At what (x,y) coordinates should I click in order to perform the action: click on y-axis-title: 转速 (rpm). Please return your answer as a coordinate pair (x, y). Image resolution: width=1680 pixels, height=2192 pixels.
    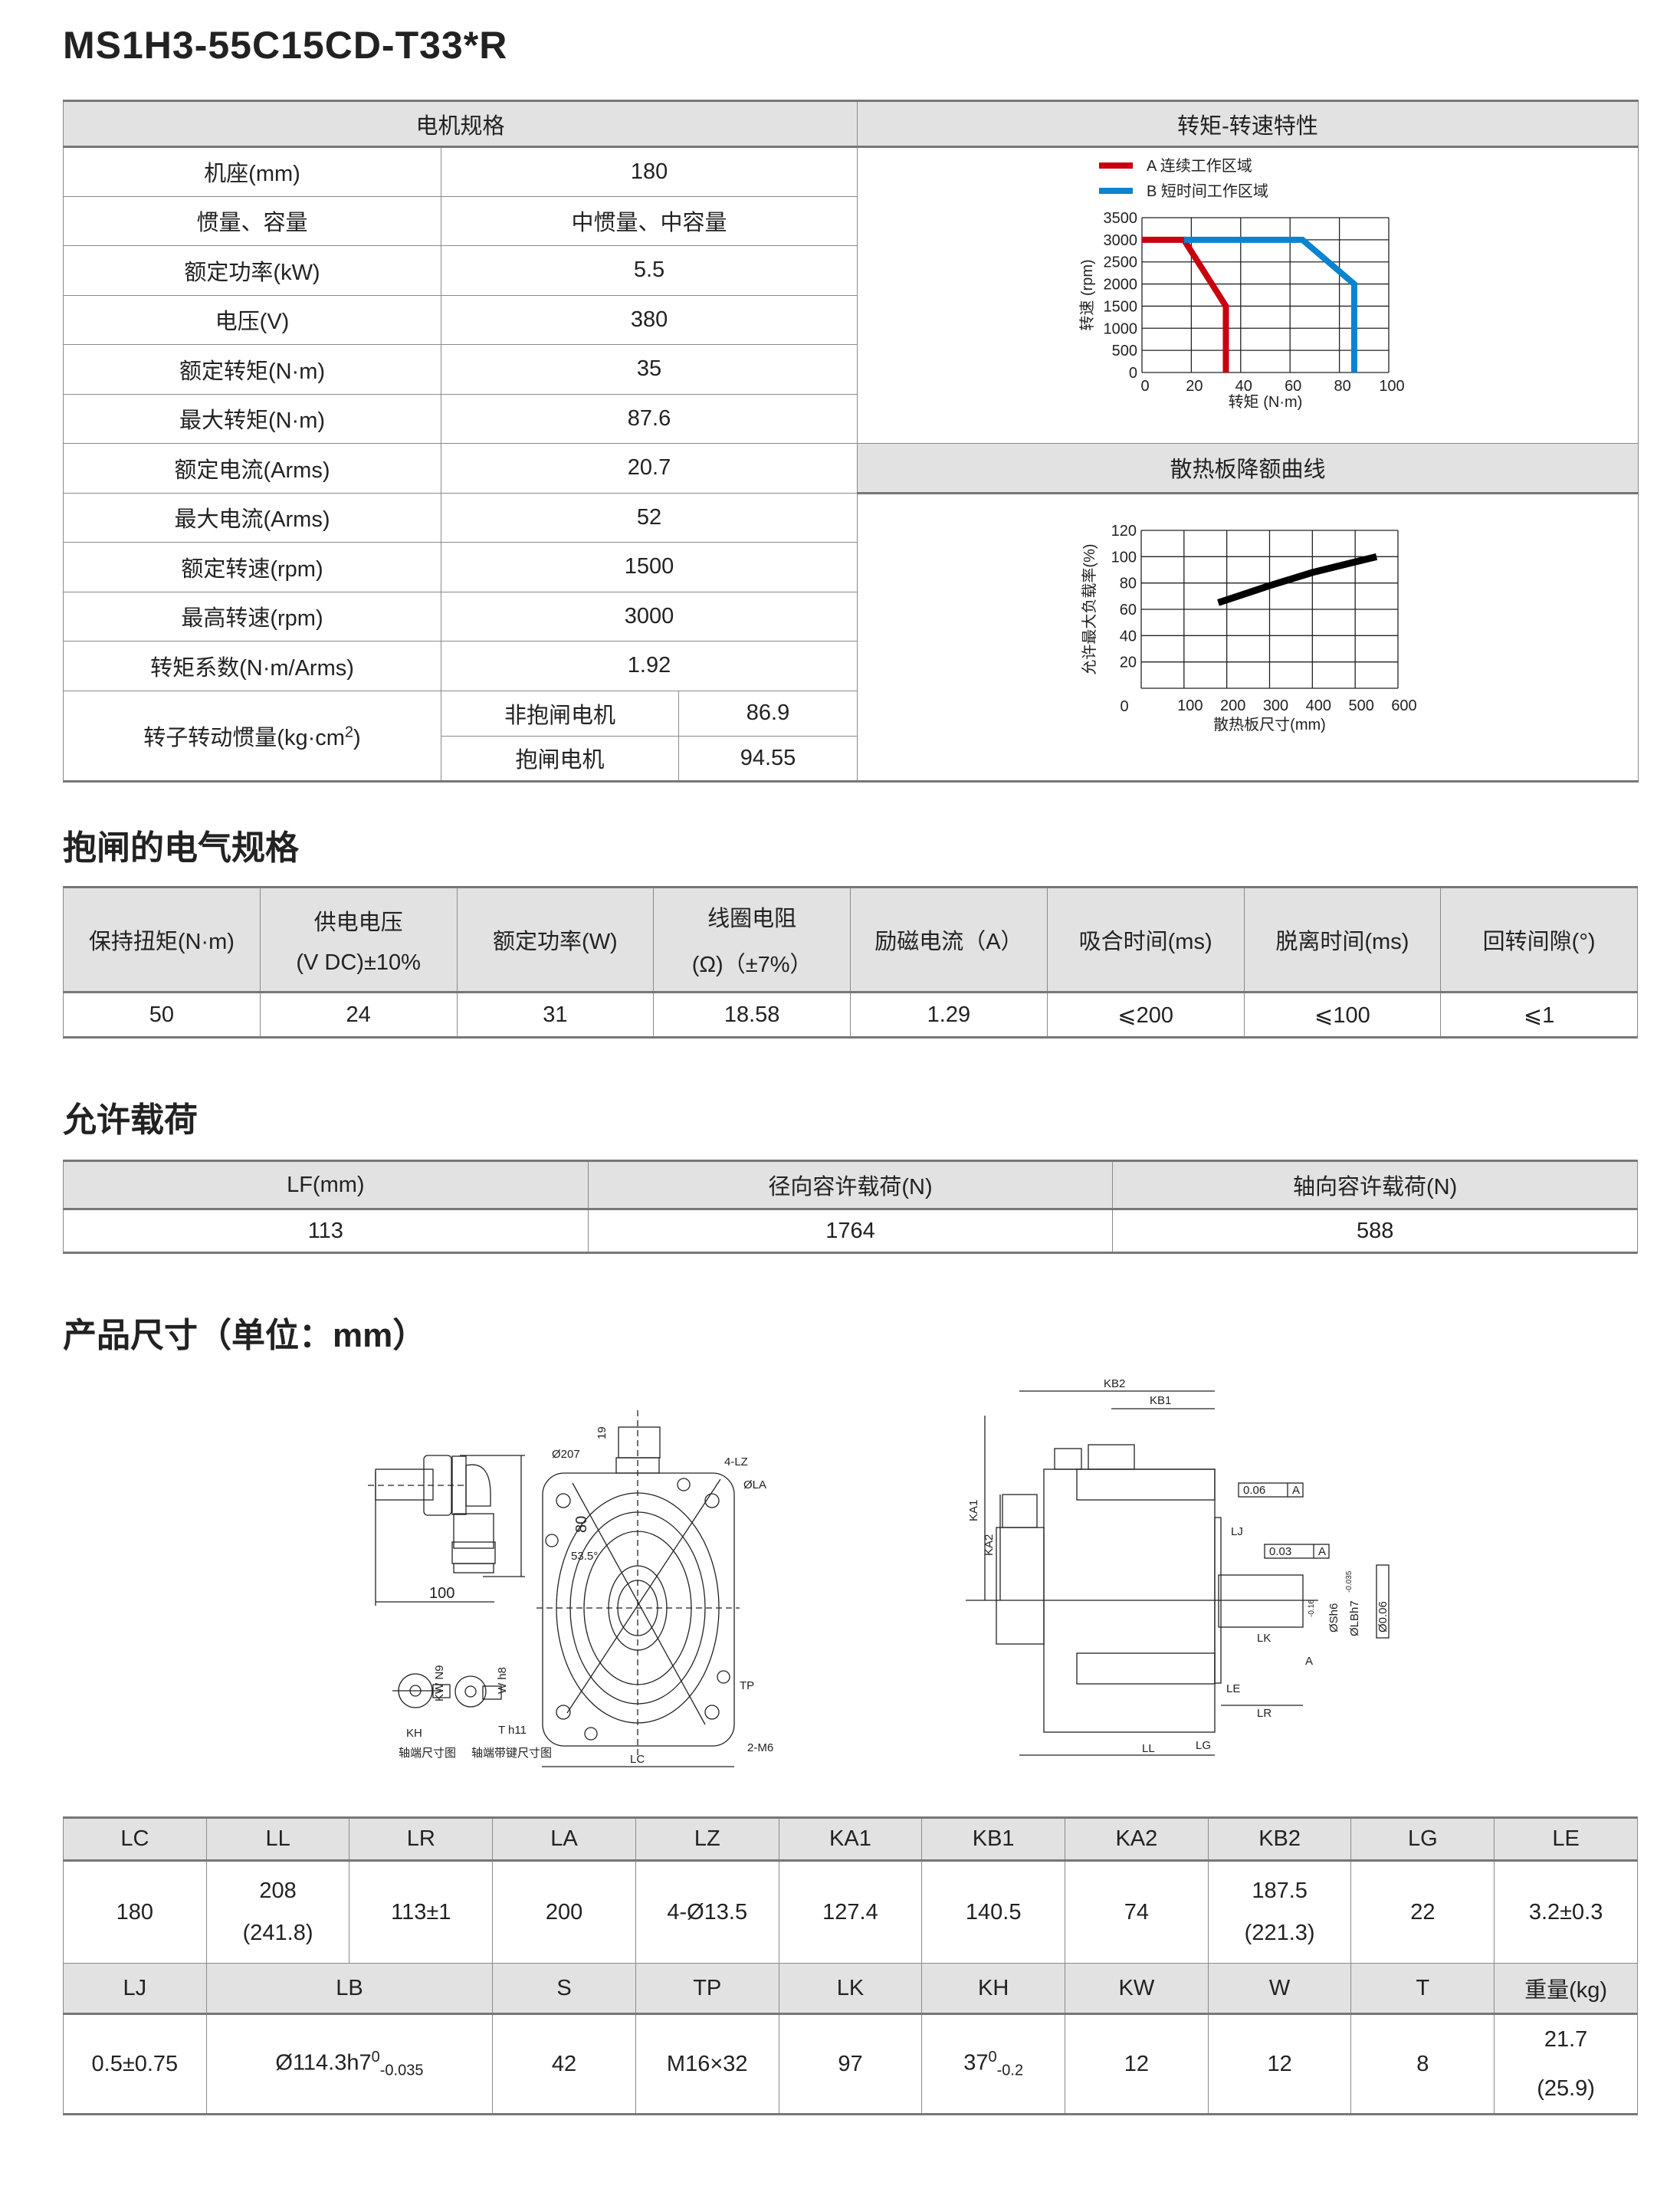
    Looking at the image, I should click on (1087, 294).